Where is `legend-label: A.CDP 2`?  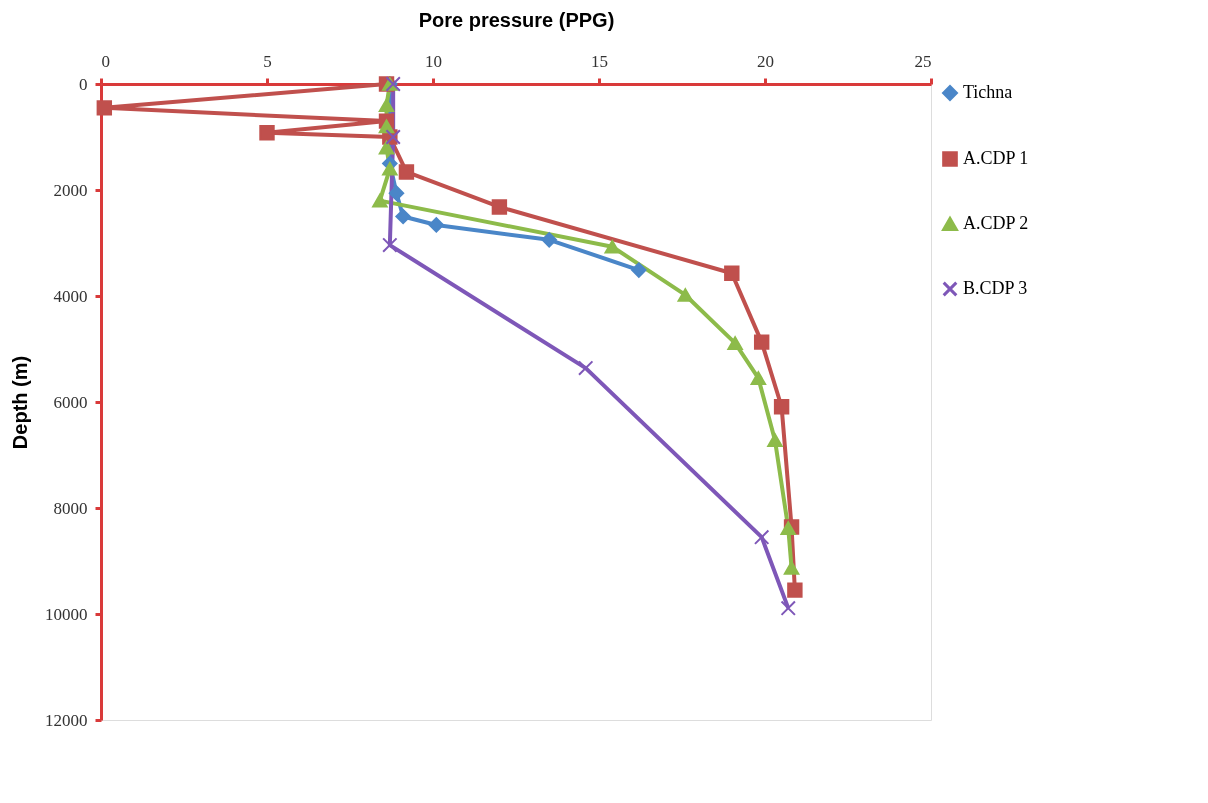 legend-label: A.CDP 2 is located at coordinates (996, 223).